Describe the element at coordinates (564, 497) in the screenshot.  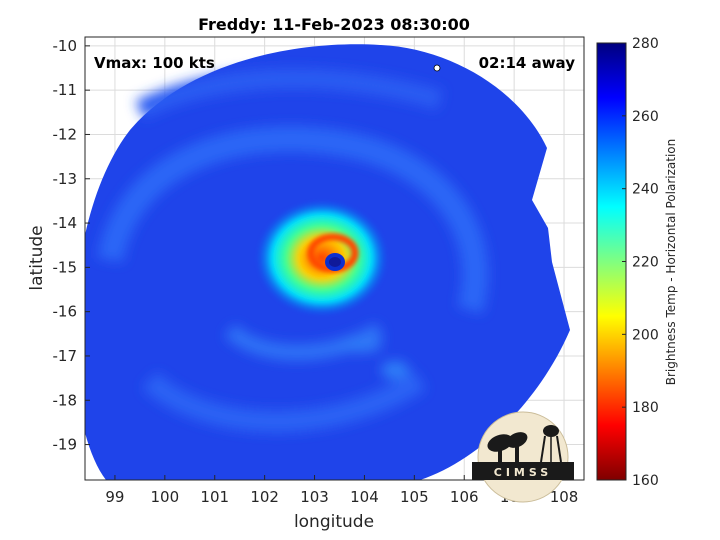
I see `x-tick-label: 108` at that location.